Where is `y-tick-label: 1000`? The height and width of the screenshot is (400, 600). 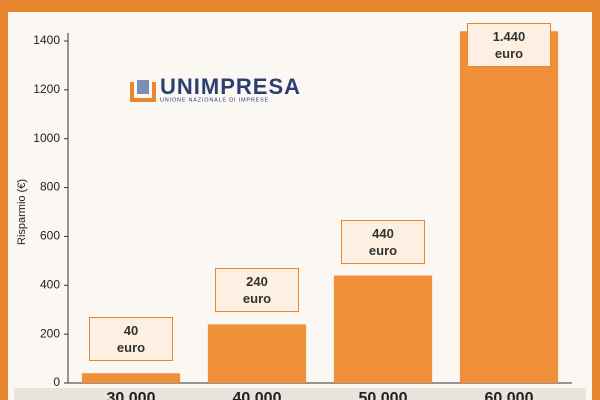 y-tick-label: 1000 is located at coordinates (46, 138).